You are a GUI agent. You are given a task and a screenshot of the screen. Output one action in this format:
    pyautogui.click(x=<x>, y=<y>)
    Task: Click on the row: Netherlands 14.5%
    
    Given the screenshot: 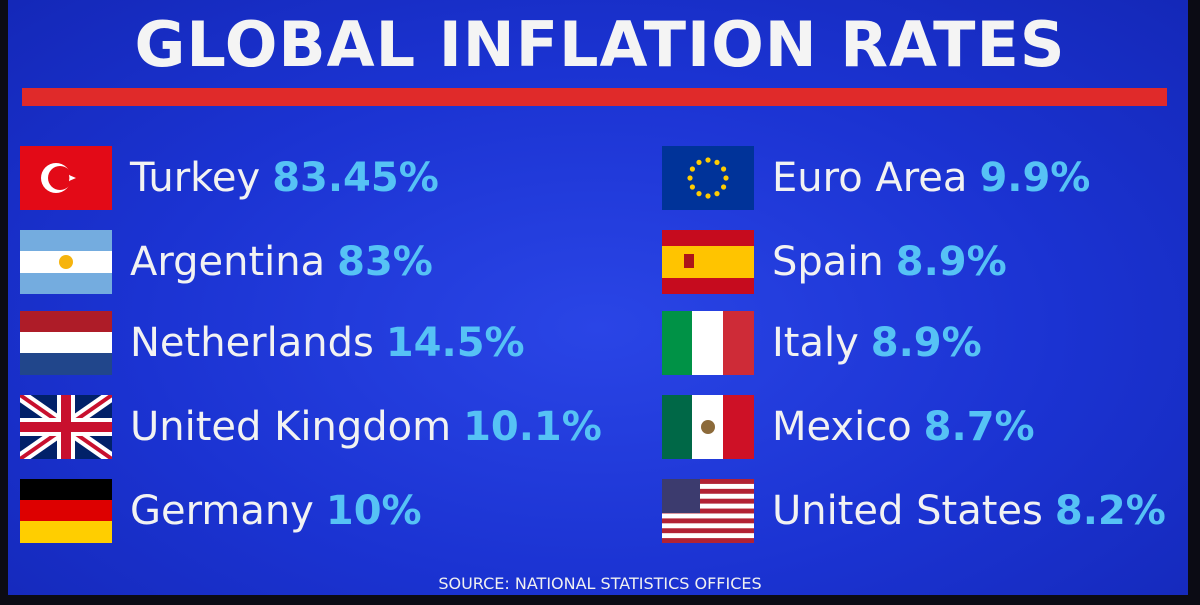 What is the action you would take?
    pyautogui.click(x=272, y=343)
    